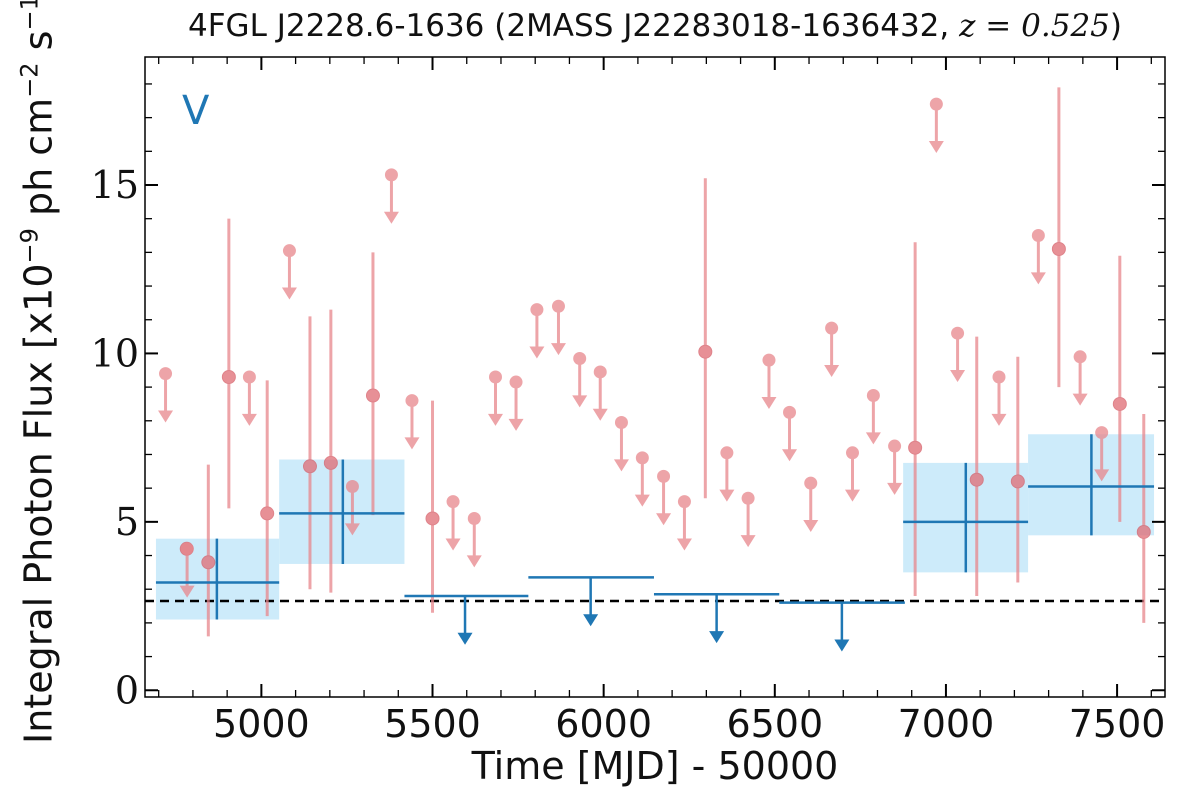 The width and height of the screenshot is (1200, 800). What do you see at coordinates (38, 372) in the screenshot?
I see `y-axis-label: Integral Photon Flux [x10−9 ph cm−2 s−1]` at bounding box center [38, 372].